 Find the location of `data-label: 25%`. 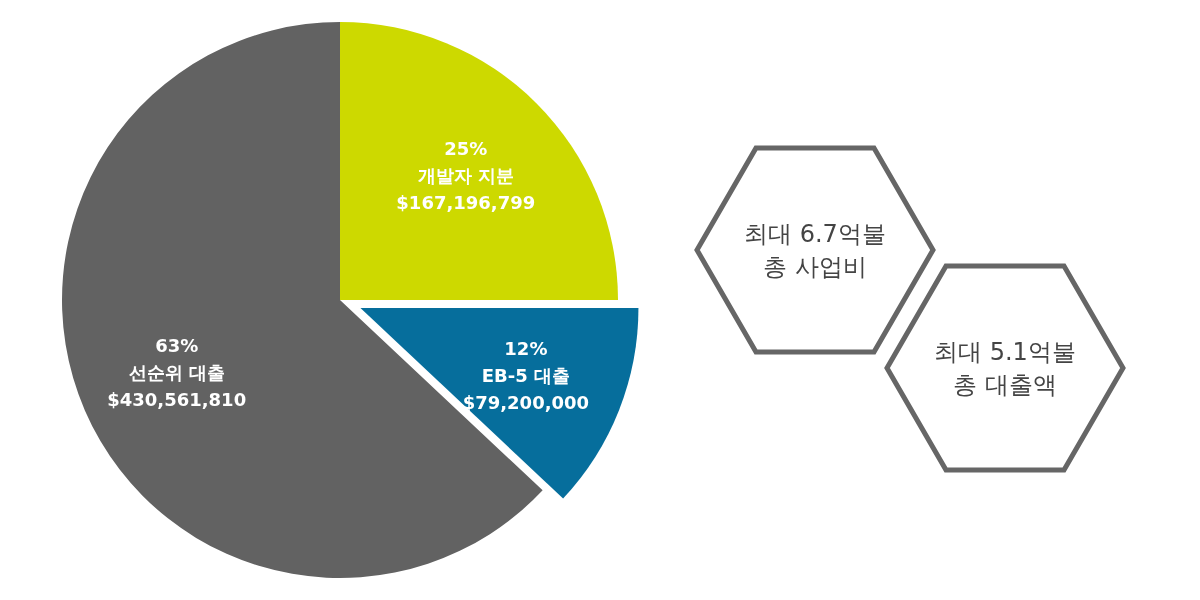

data-label: 25% is located at coordinates (466, 149).